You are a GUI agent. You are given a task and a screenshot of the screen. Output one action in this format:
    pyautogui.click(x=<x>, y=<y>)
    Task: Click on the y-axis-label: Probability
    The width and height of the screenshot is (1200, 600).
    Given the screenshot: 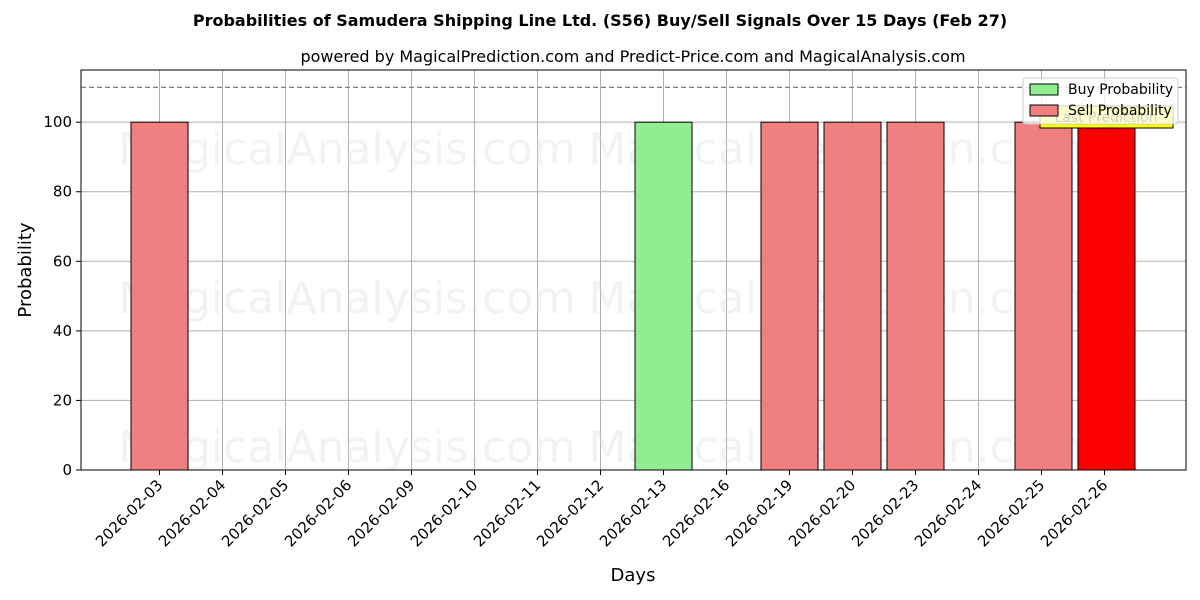 What is the action you would take?
    pyautogui.click(x=25, y=269)
    